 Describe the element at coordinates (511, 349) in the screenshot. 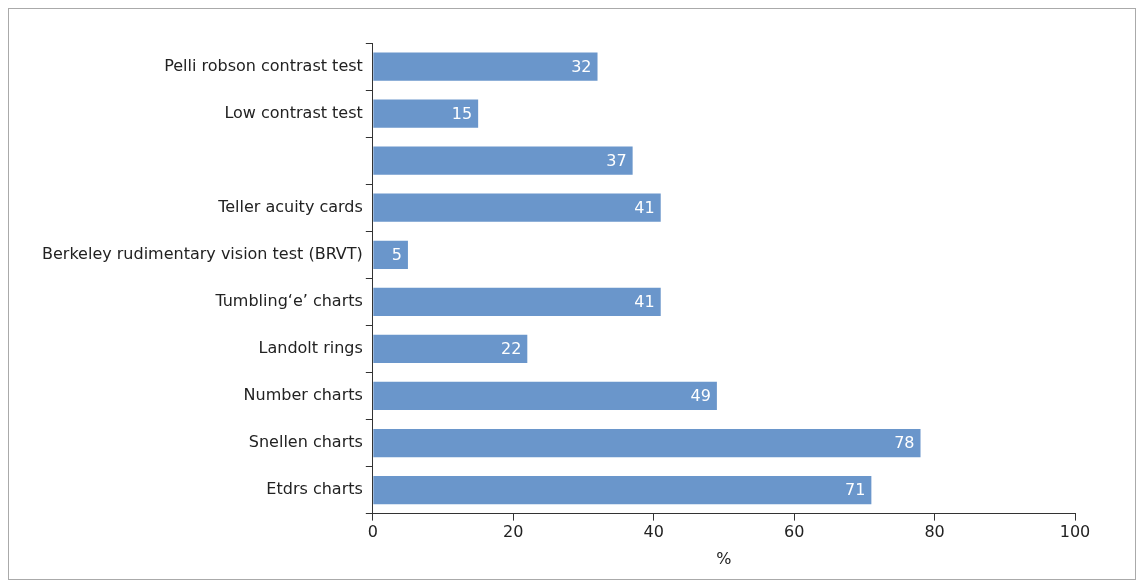

I see `data-label: 22` at that location.